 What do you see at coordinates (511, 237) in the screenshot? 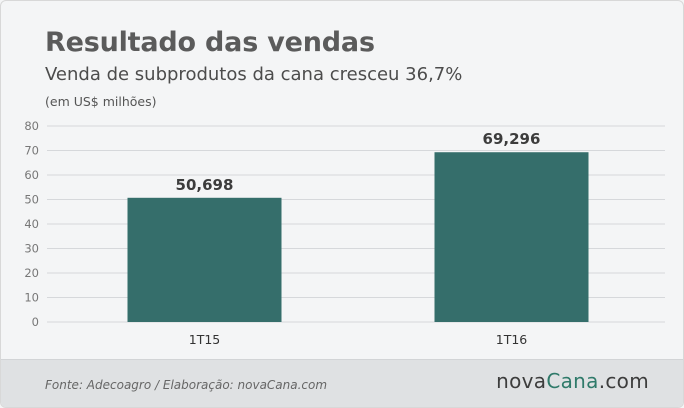
I see `bar-1t16` at bounding box center [511, 237].